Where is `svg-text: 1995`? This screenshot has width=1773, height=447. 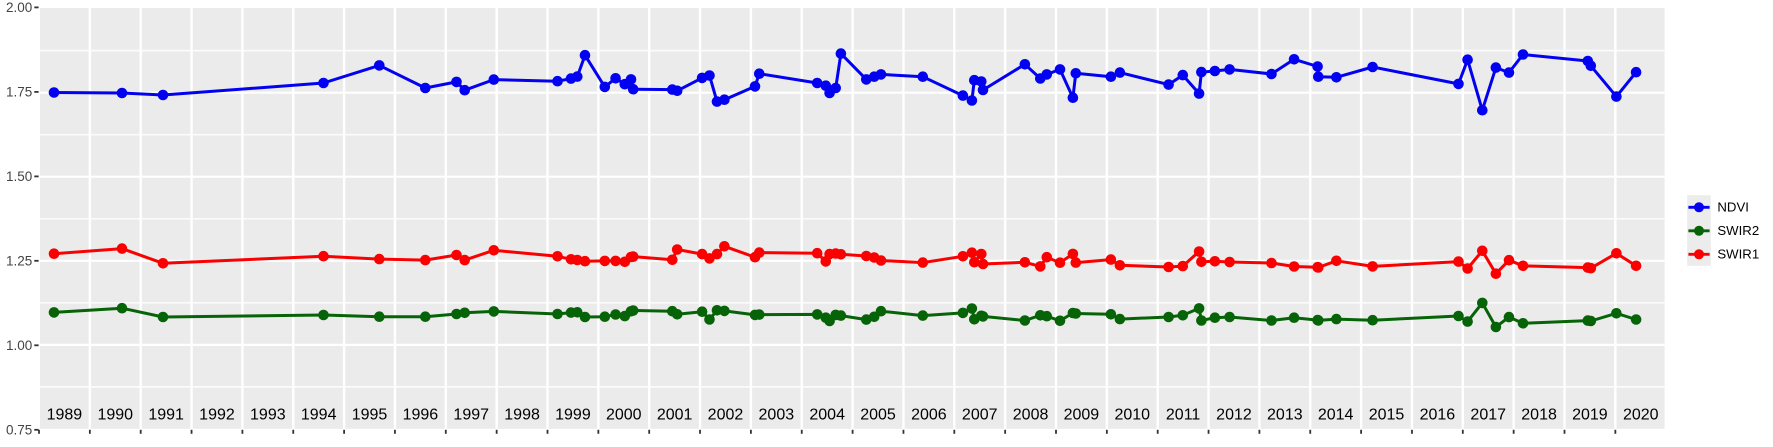
svg-text: 1995 is located at coordinates (370, 415).